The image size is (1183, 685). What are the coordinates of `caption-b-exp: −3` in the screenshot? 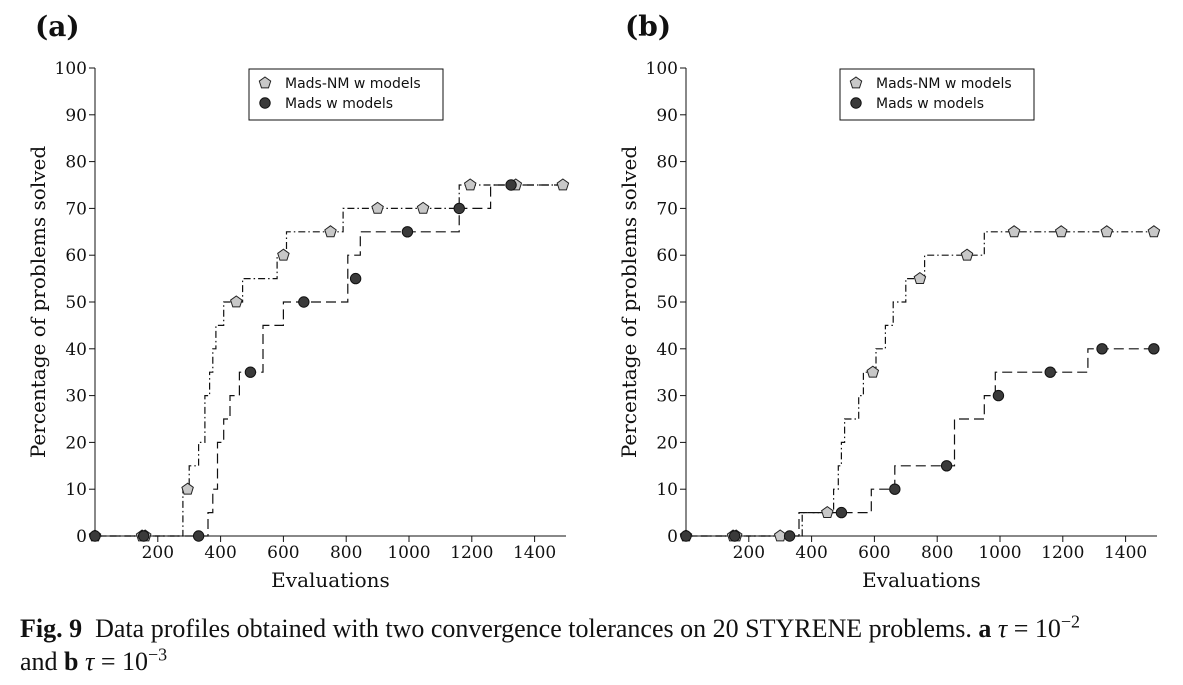 It's located at (158, 654).